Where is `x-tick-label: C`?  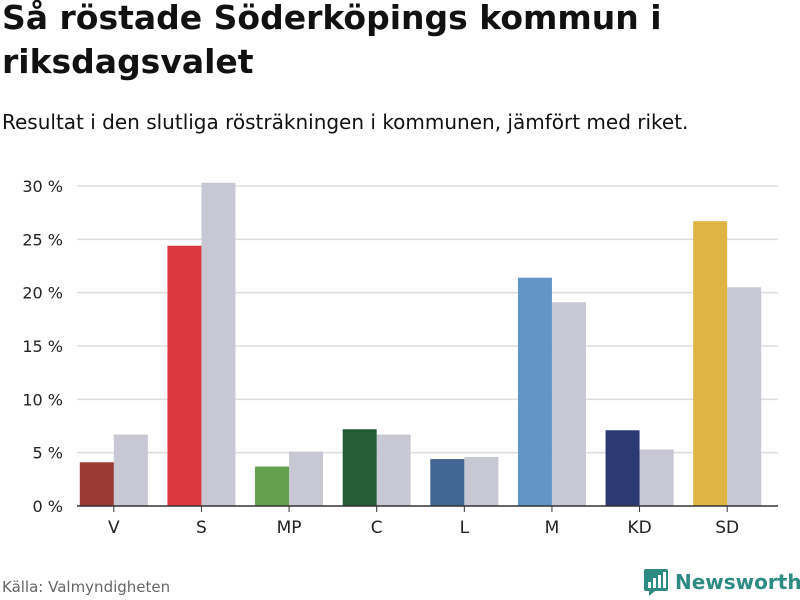
x-tick-label: C is located at coordinates (377, 528).